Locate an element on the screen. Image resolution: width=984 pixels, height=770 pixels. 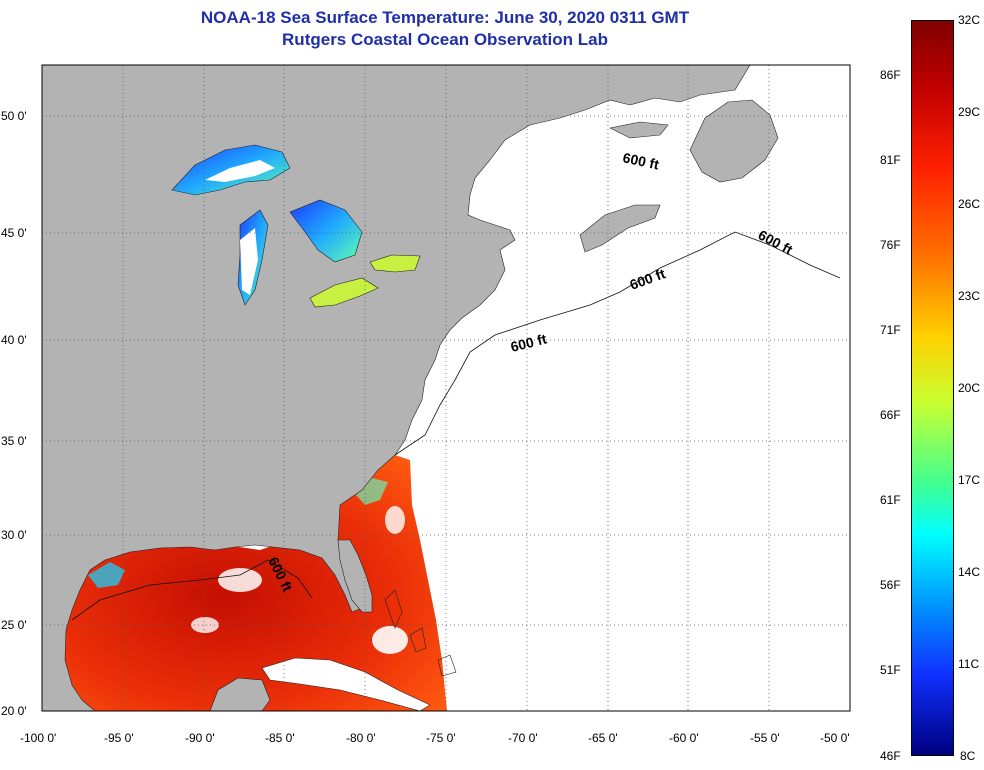
lon-label: -85 0' is located at coordinates (280, 738).